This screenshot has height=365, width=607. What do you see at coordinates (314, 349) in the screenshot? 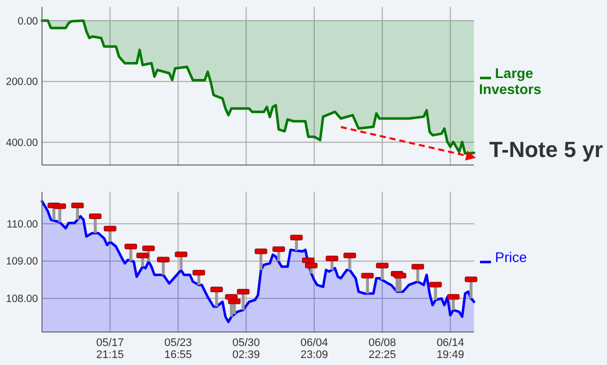
I see `x-tick-label: 06/04 23:09` at bounding box center [314, 349].